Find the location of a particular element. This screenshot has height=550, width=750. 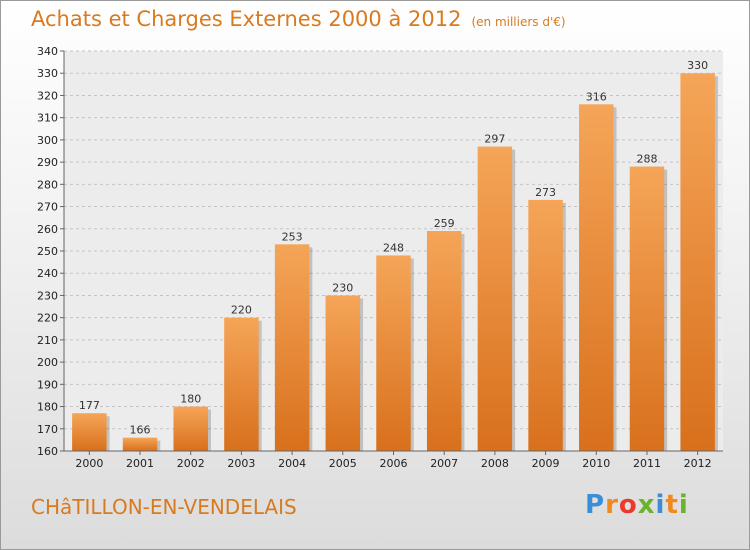

y-tick-label: 280 is located at coordinates (47, 184).